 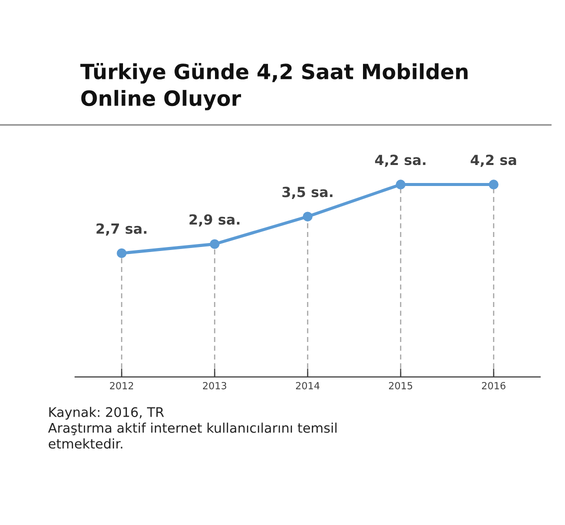 What do you see at coordinates (493, 160) in the screenshot?
I see `data-label: 4,2 sa` at bounding box center [493, 160].